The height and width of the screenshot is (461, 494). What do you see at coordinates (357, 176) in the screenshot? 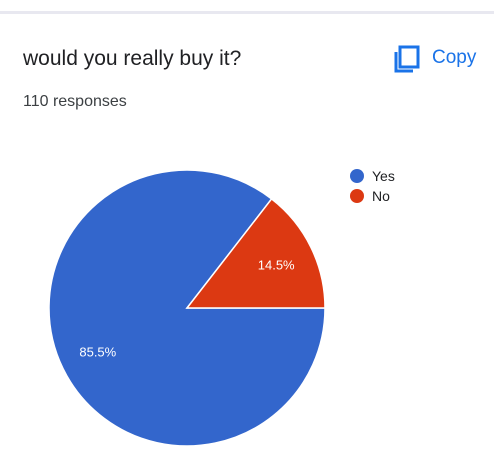
I see `legend-swatch-yes` at bounding box center [357, 176].